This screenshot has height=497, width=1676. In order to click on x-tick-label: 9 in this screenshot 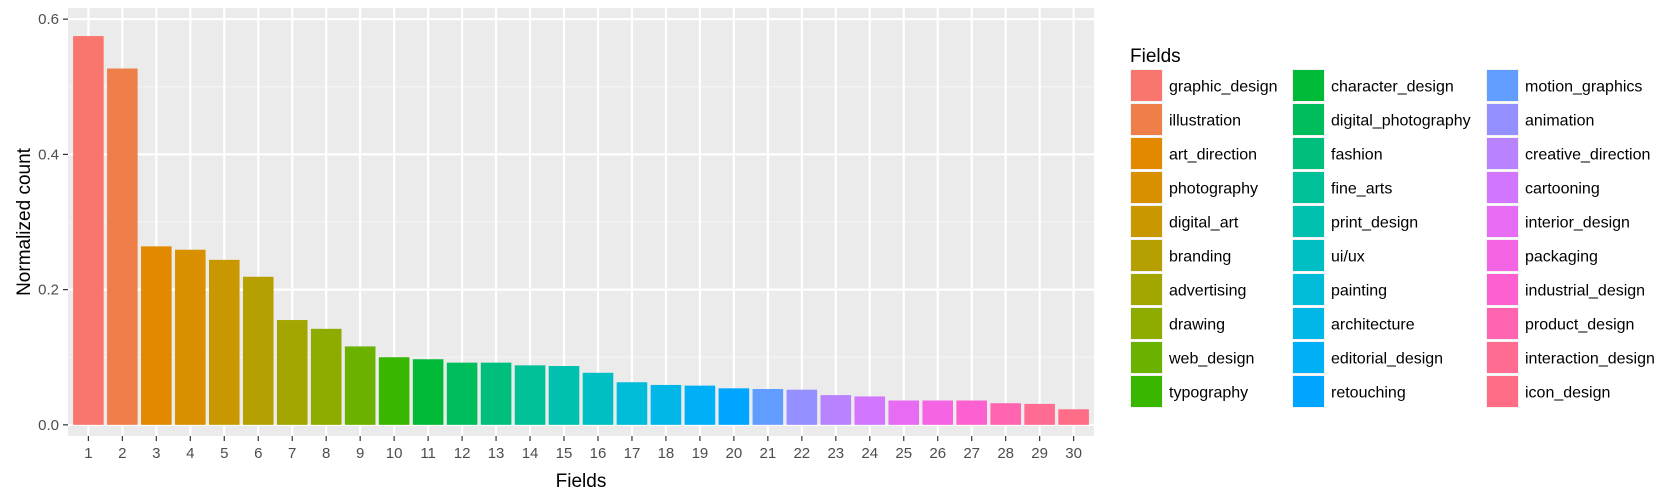, I will do `click(360, 453)`.